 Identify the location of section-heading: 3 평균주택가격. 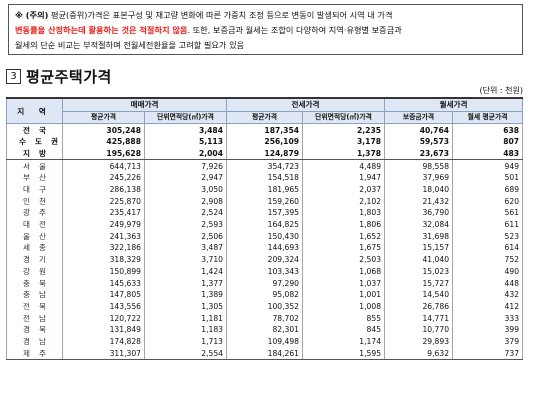
(59, 76).